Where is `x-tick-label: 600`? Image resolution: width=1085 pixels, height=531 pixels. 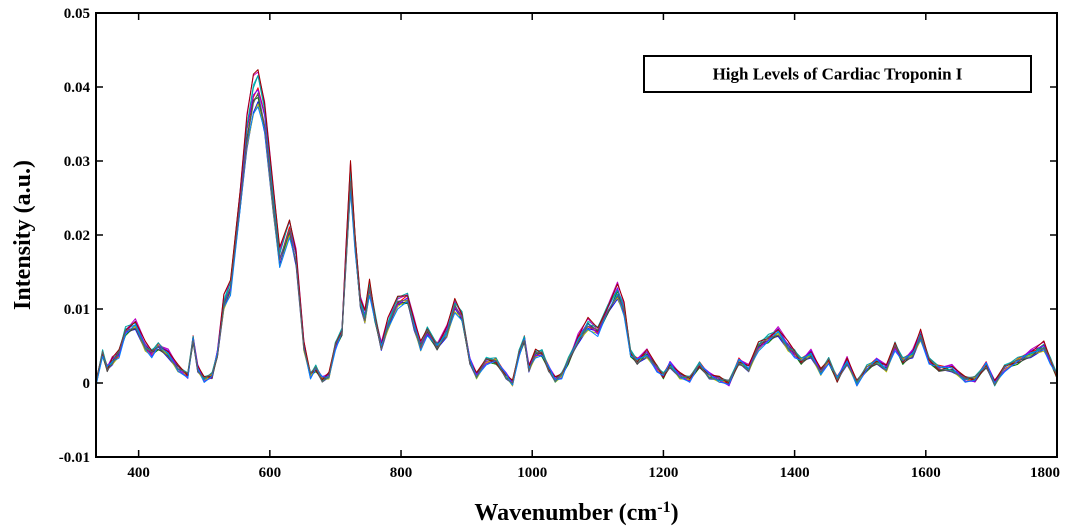
x-tick-label: 600 is located at coordinates (270, 473).